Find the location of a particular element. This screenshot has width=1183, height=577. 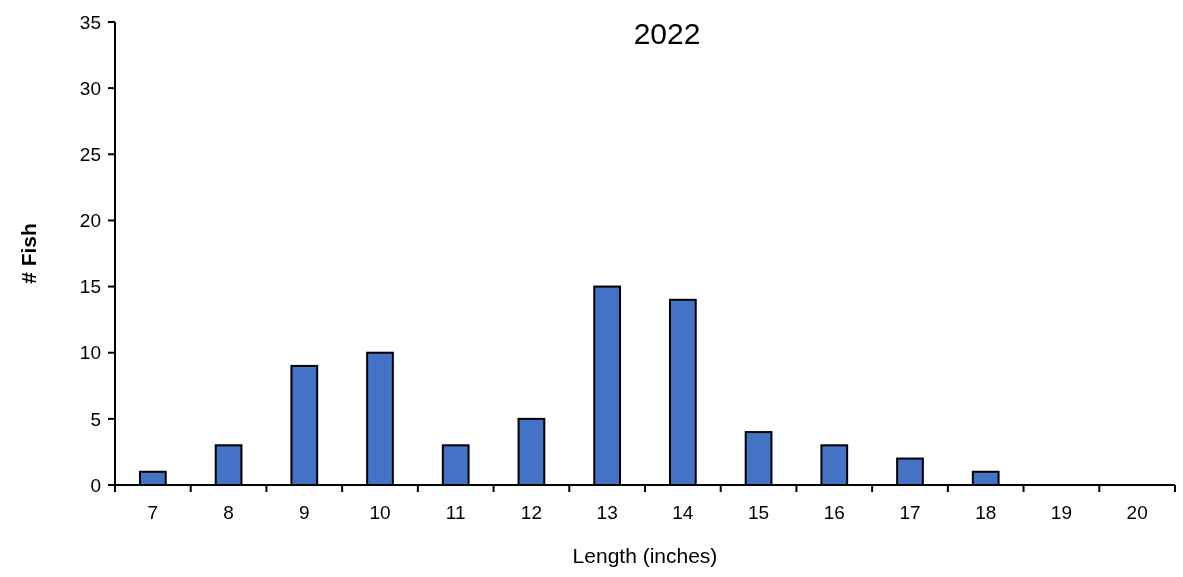

y-axis-title: # Fish is located at coordinates (28, 253).